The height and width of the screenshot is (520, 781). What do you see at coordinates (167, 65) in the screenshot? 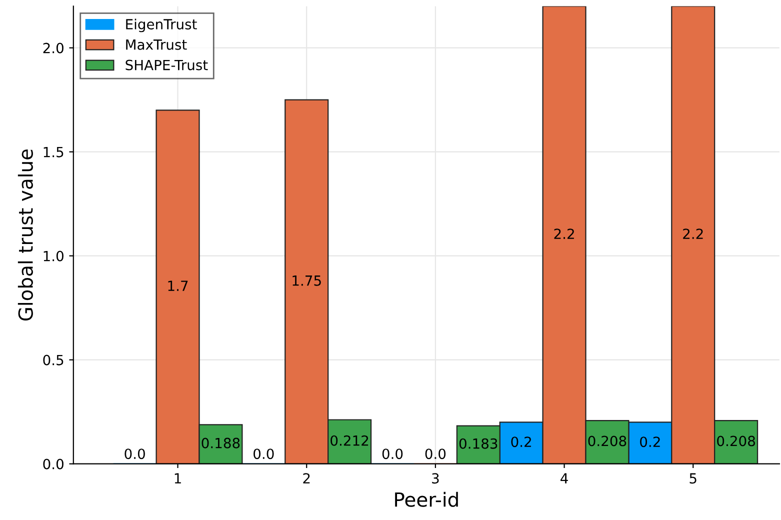
I see `legend-label: SHAPE-Trust` at bounding box center [167, 65].